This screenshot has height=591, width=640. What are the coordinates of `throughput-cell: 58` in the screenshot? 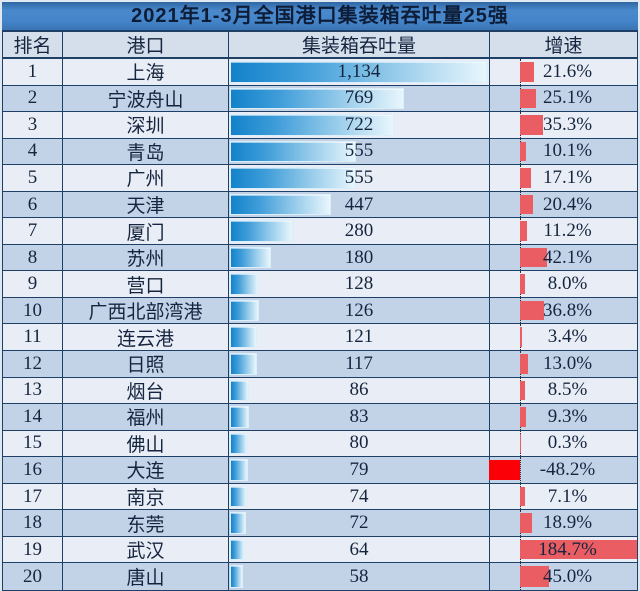 It's located at (359, 576).